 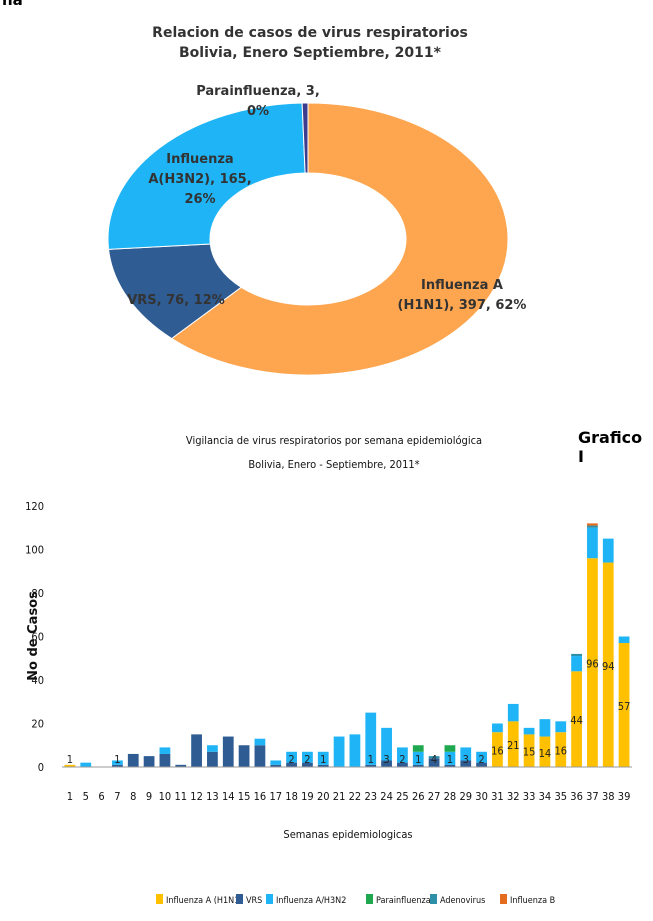 What do you see at coordinates (34, 506) in the screenshot?
I see `y-tick-label: 120` at bounding box center [34, 506].